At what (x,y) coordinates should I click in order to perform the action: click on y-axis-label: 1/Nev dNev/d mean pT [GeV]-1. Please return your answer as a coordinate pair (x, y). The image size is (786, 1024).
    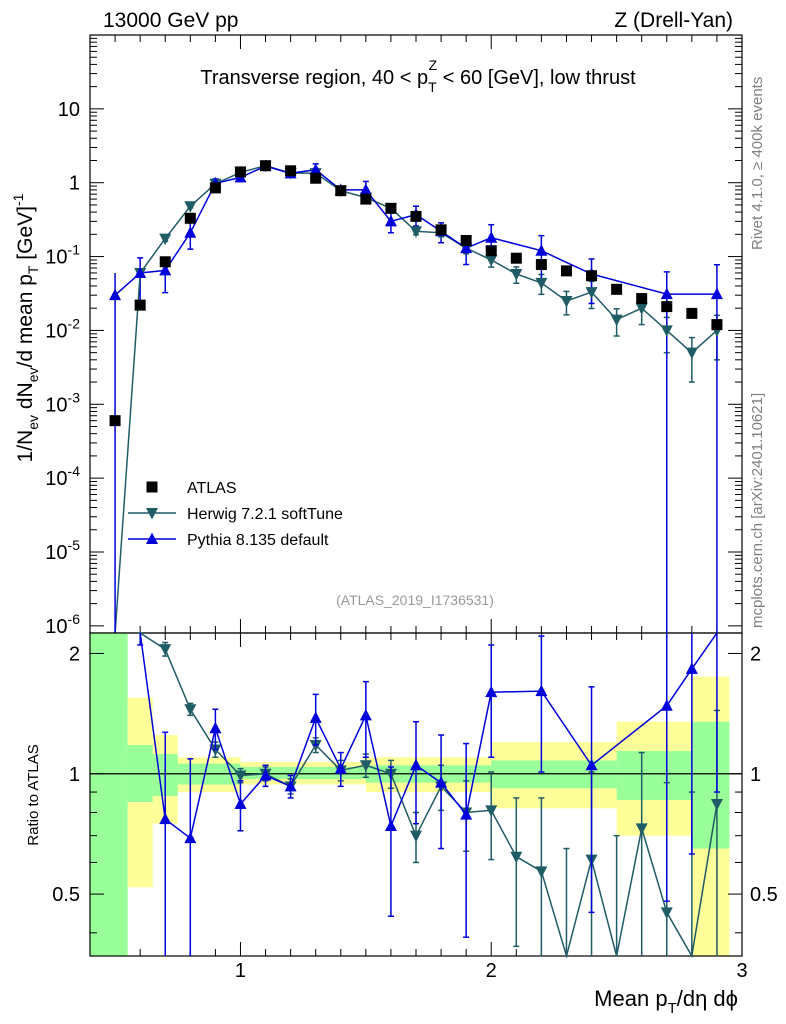
    Looking at the image, I should click on (25, 327).